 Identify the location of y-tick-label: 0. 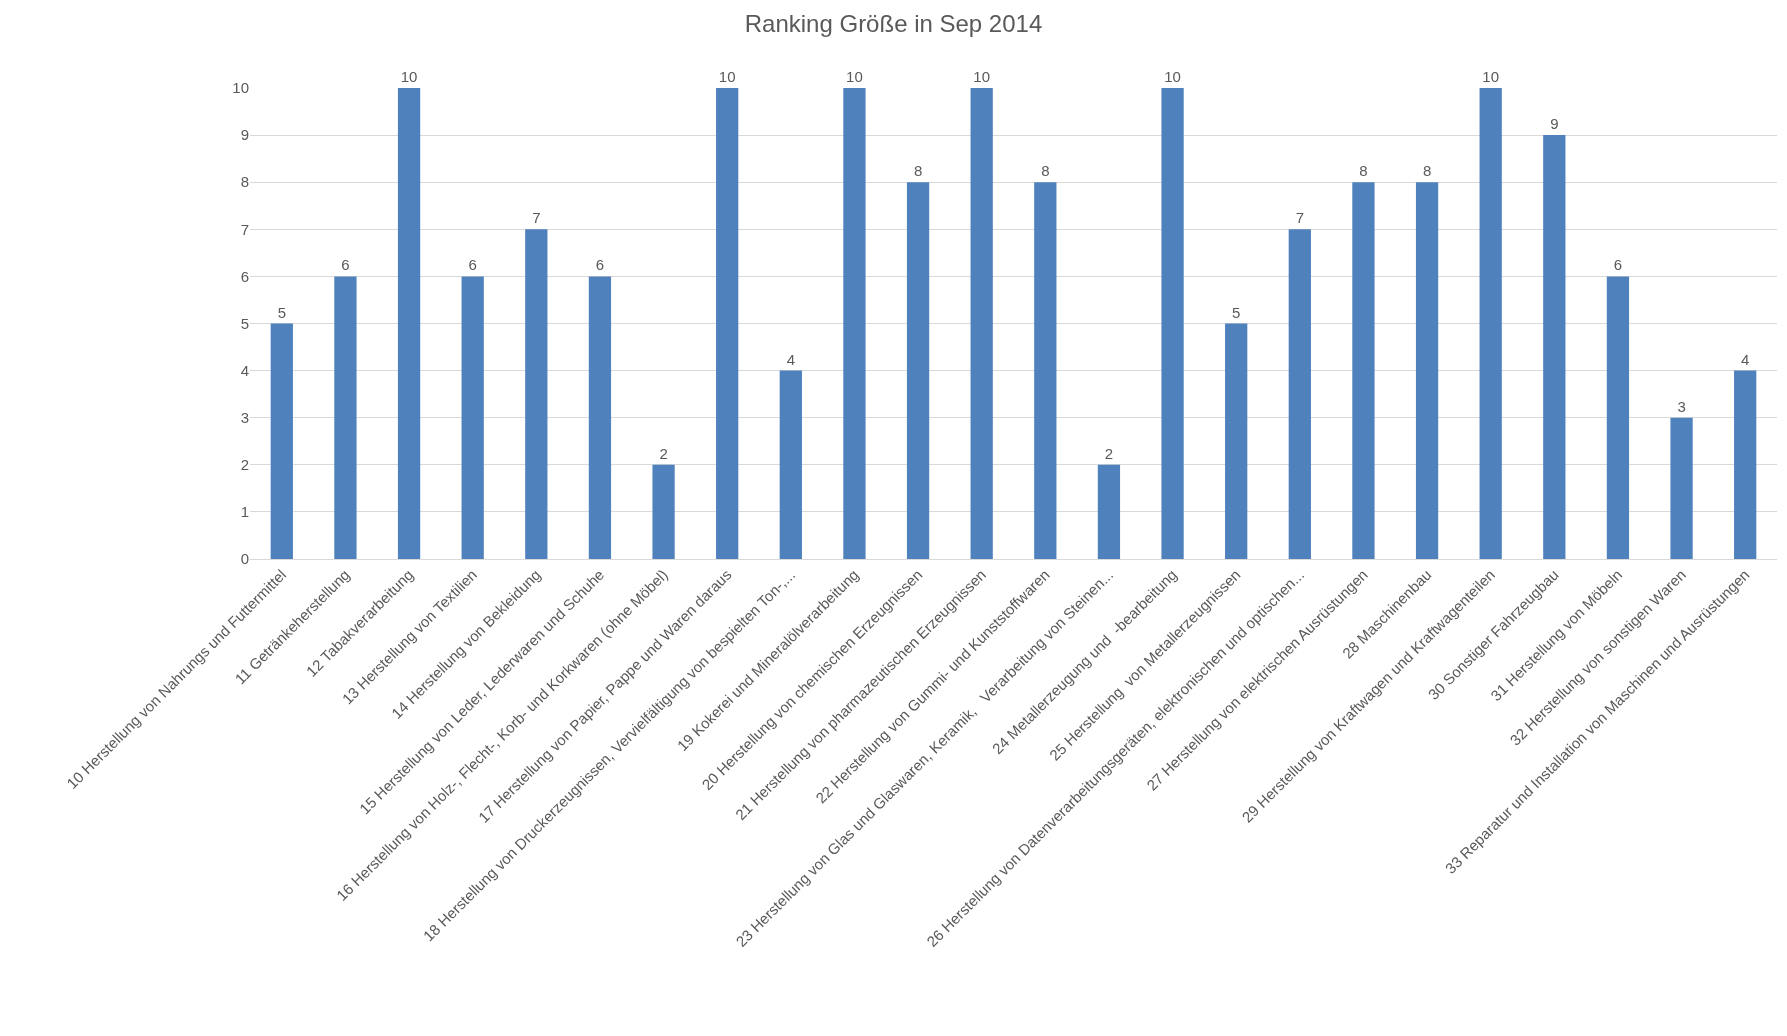
(244, 559).